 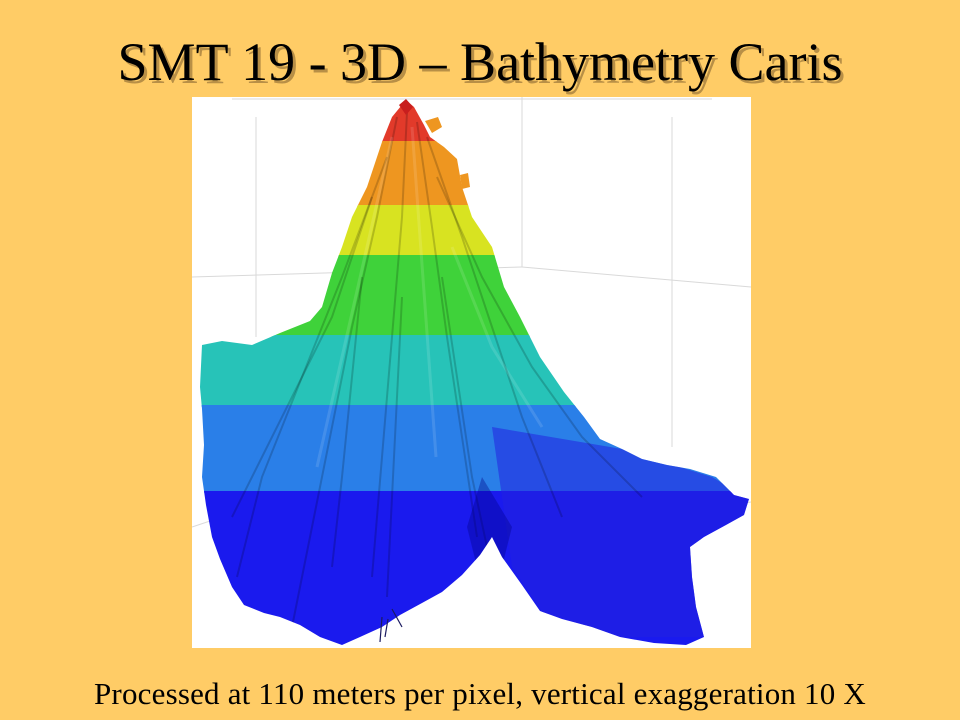 What do you see at coordinates (406, 107) in the screenshot?
I see `peak-cap` at bounding box center [406, 107].